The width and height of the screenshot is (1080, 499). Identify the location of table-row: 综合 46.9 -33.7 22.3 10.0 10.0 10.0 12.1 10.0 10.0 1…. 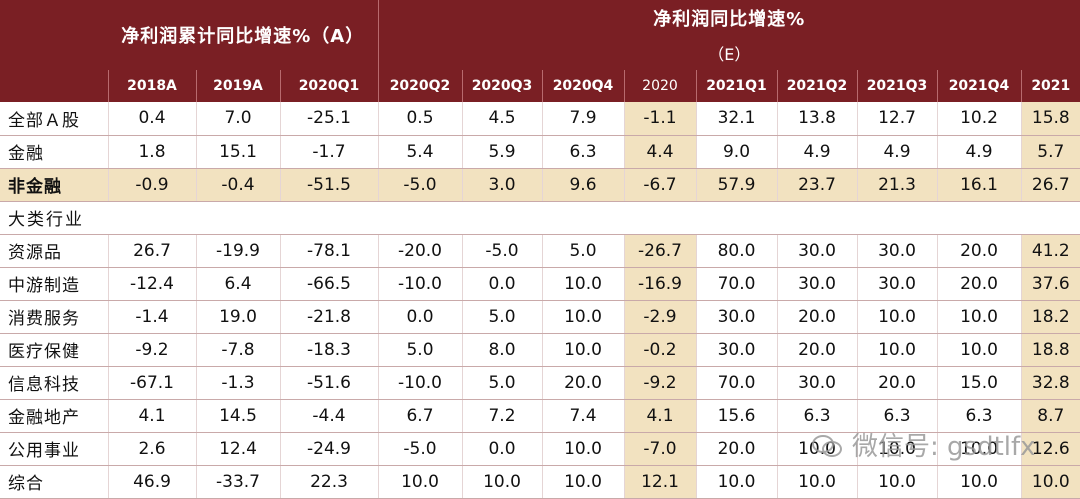
(540, 482).